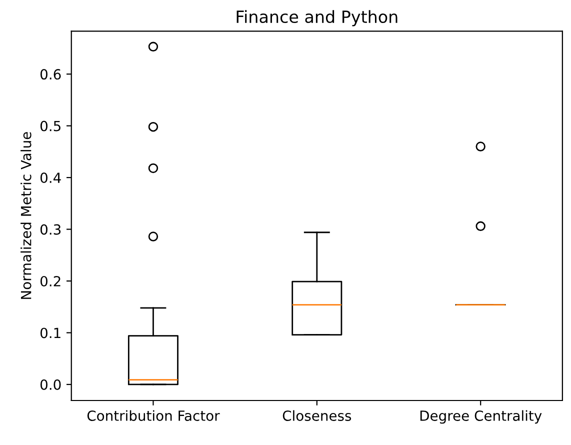  Describe the element at coordinates (50, 74) in the screenshot. I see `y-tick-label: 0.6` at that location.